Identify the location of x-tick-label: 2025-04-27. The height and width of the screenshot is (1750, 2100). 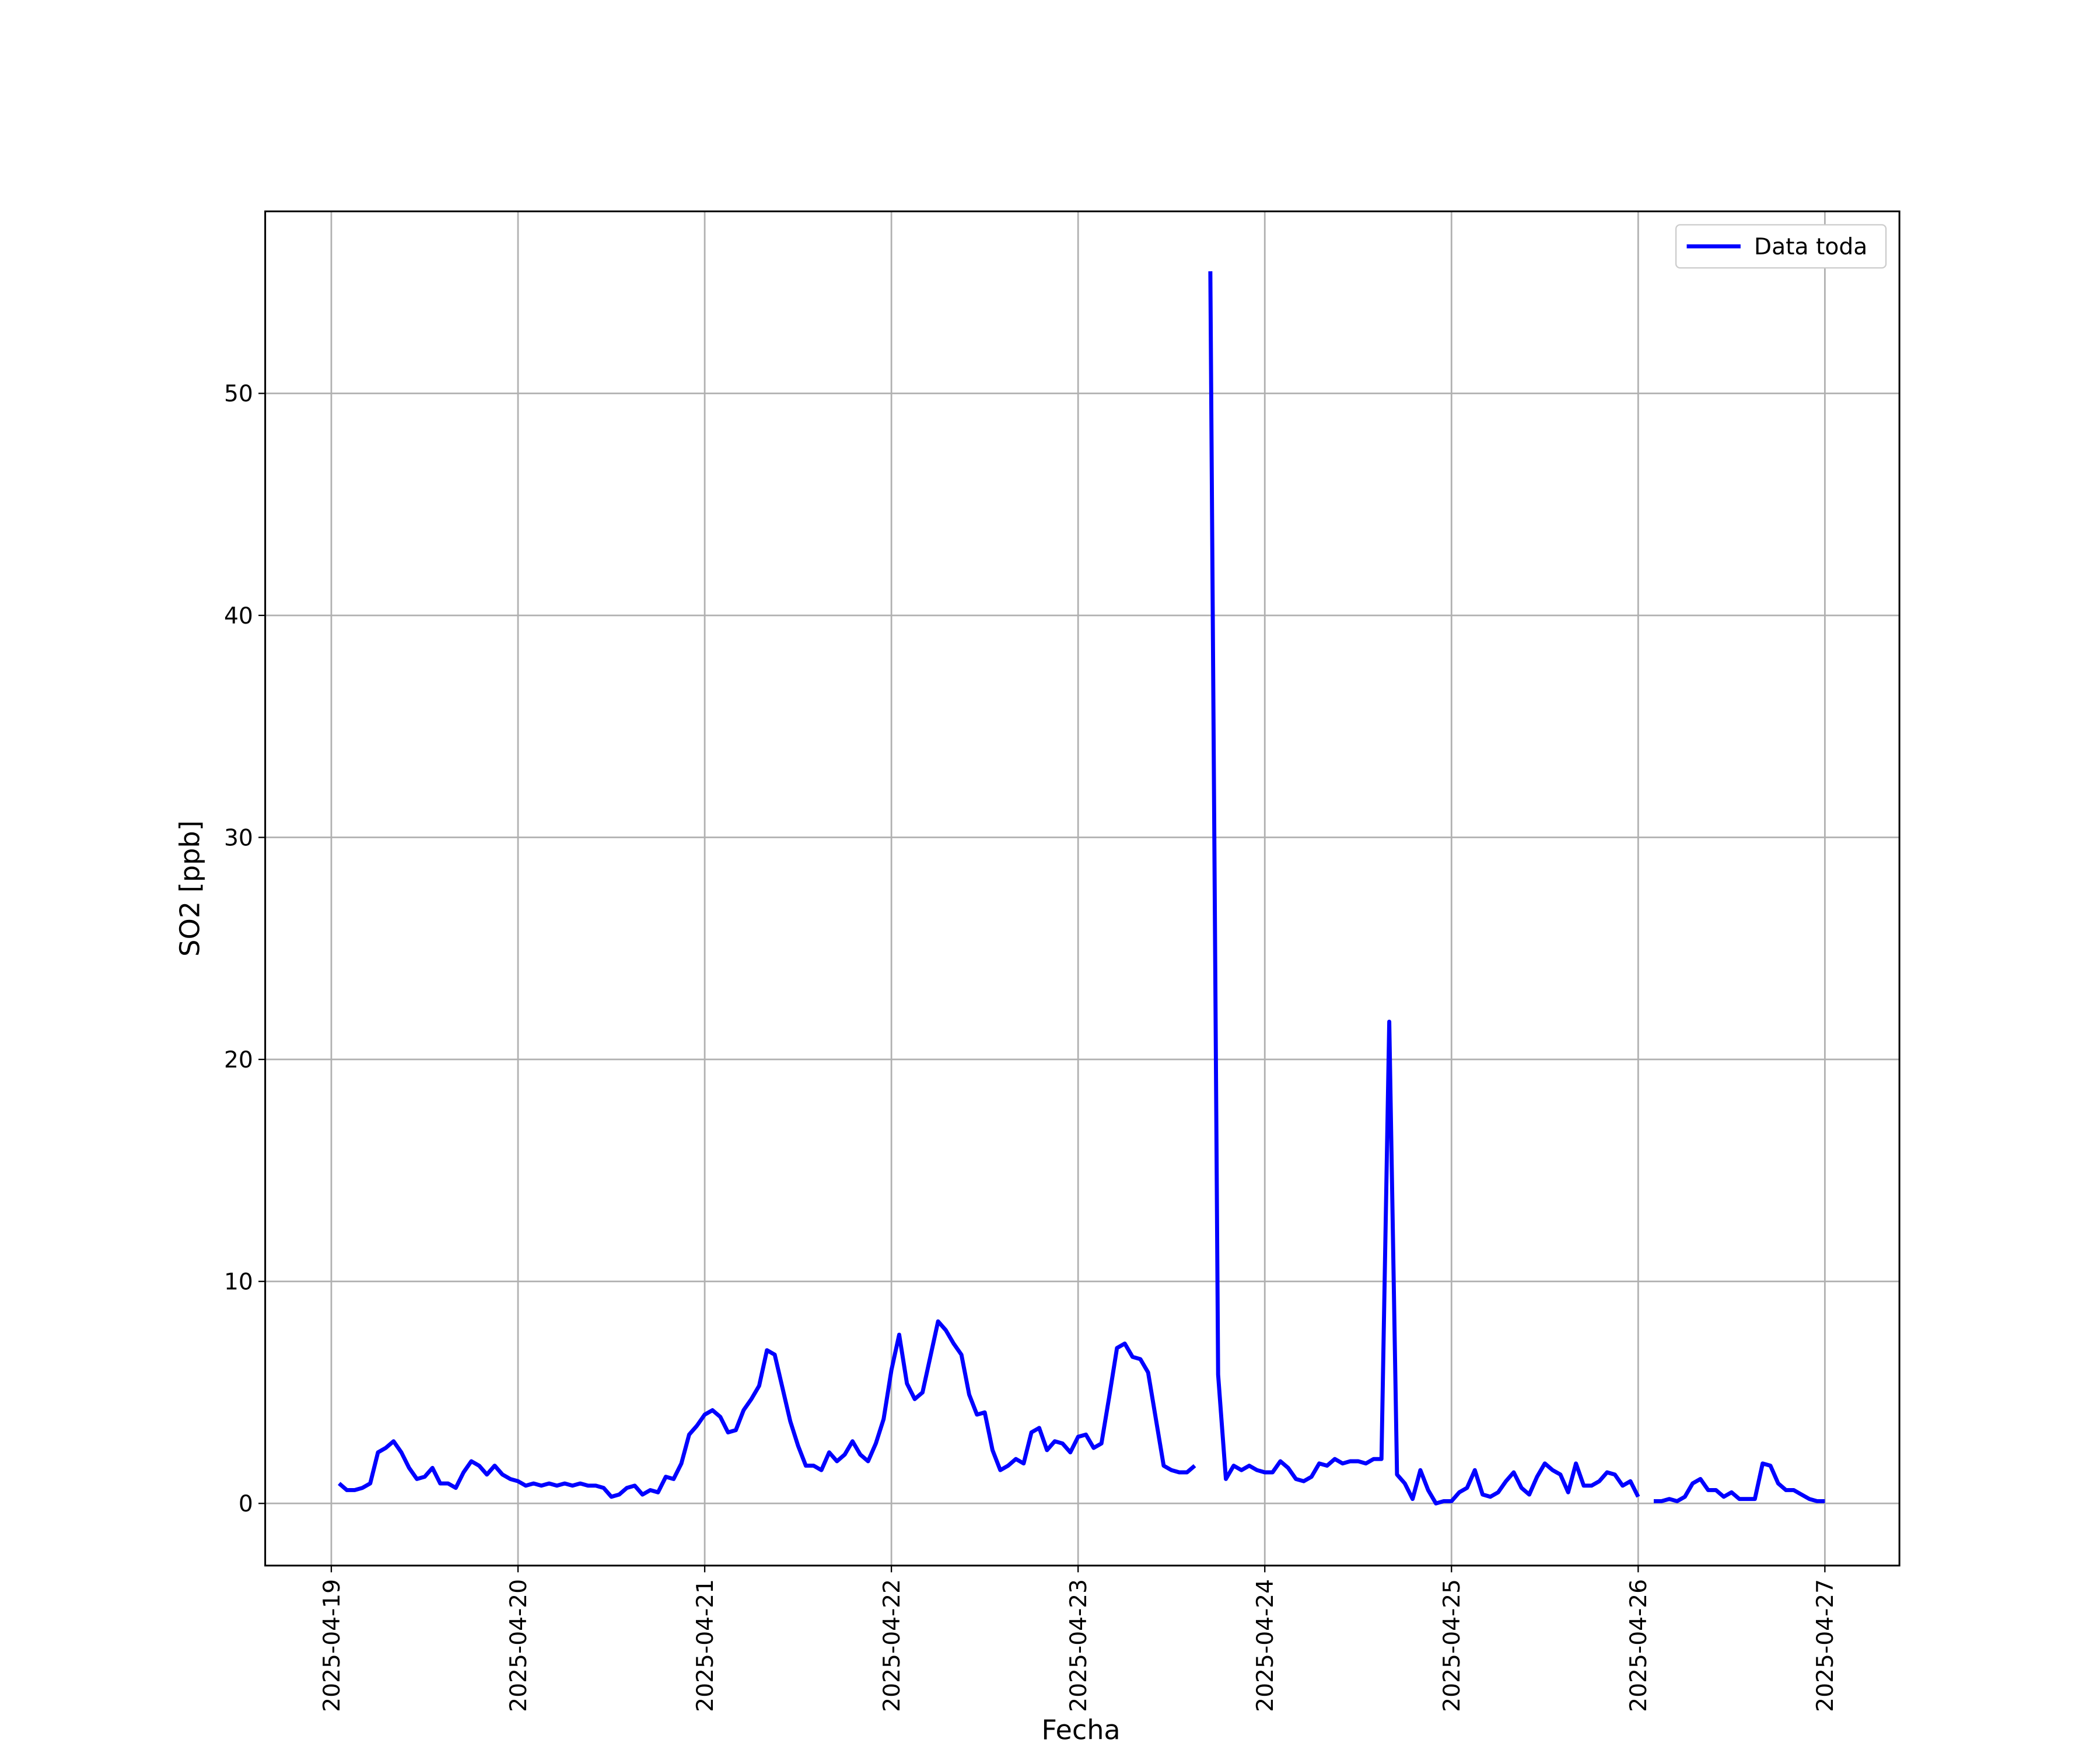
(1825, 1645).